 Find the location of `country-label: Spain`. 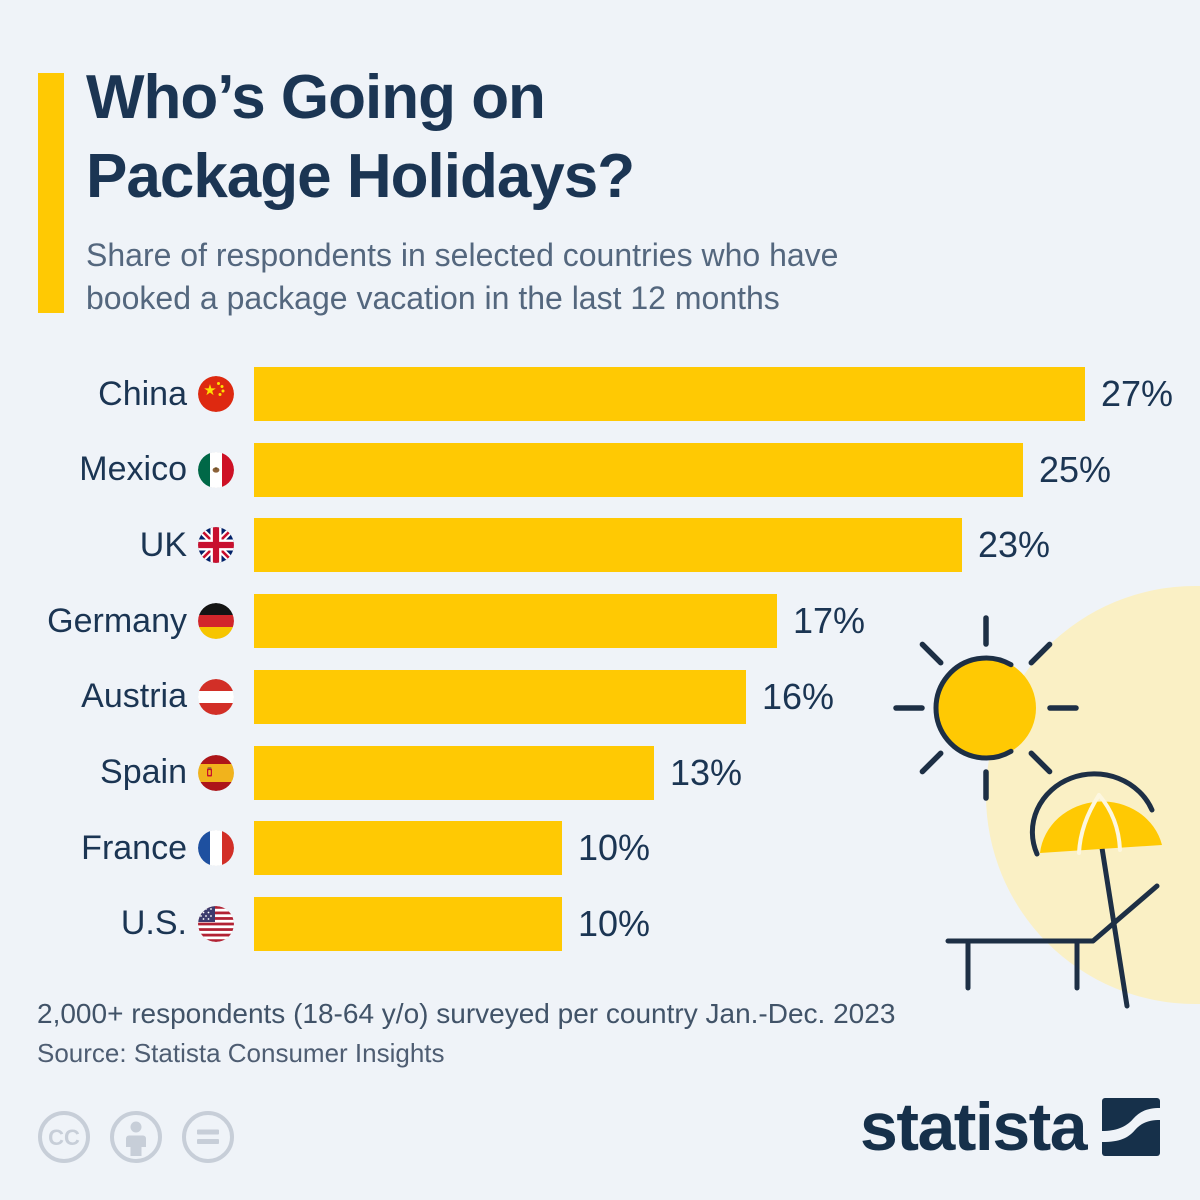

country-label: Spain is located at coordinates (117, 772).